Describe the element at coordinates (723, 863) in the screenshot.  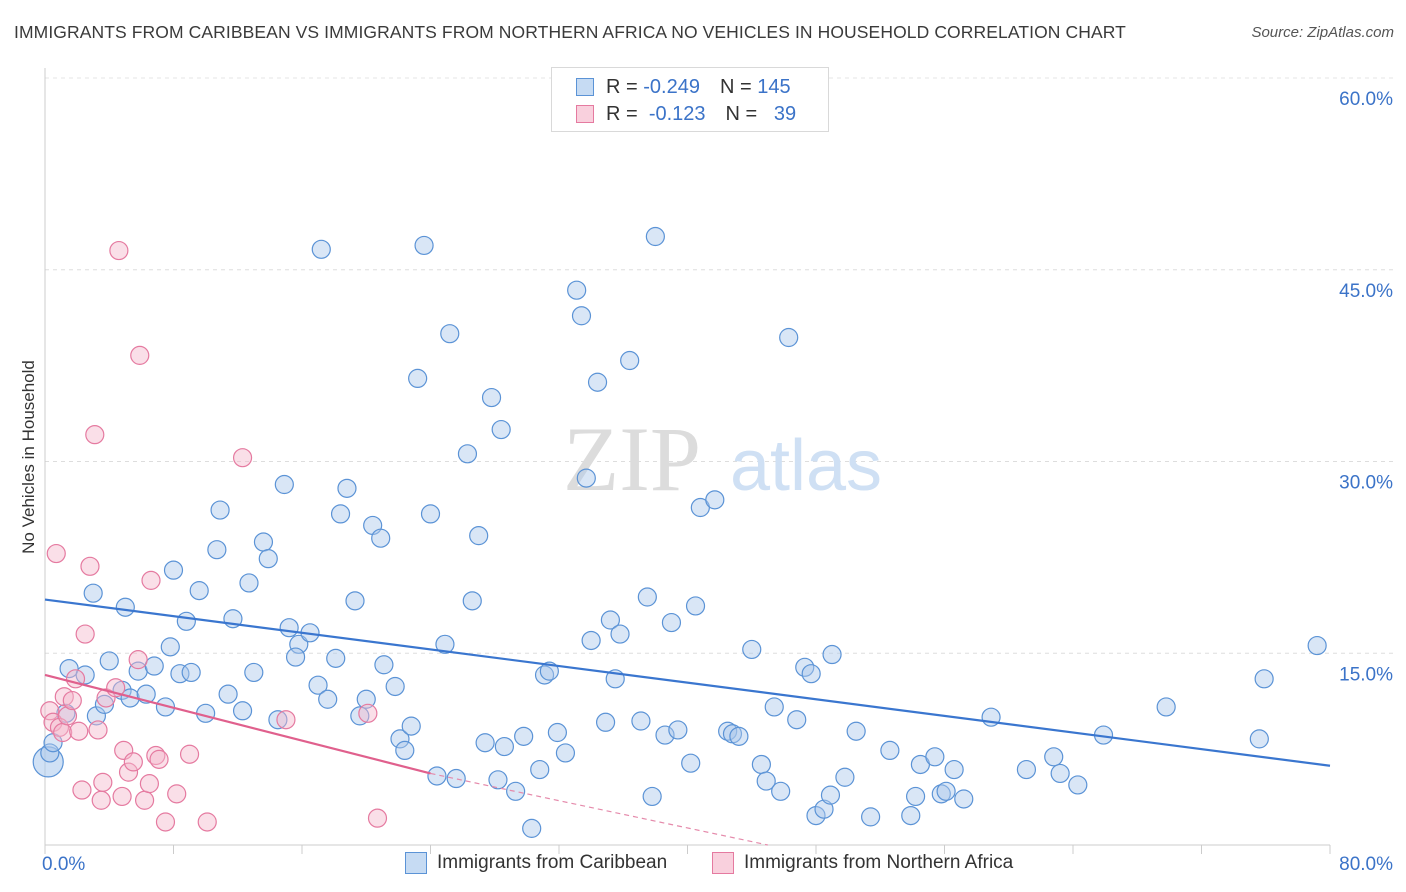
I see `bottom-legend-swatch-northern-africa` at that location.